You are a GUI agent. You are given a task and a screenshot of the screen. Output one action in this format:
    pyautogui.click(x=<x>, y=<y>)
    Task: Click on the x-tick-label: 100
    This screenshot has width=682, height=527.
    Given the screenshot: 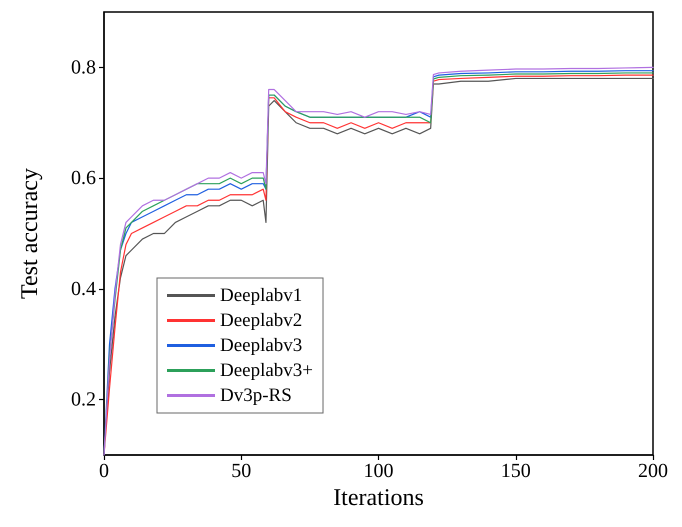 What is the action you would take?
    pyautogui.click(x=379, y=471)
    